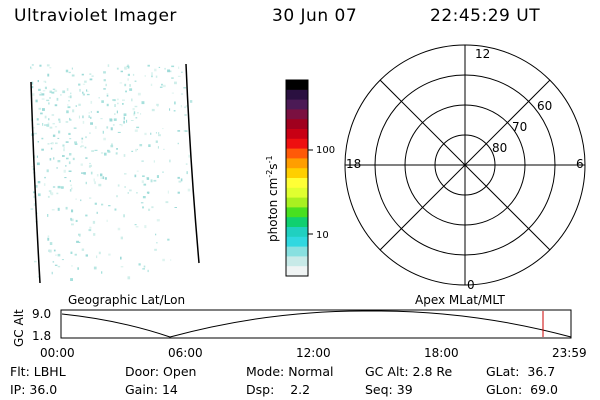 This screenshot has height=400, width=600. I want to click on earth-limb-left, so click(35, 182).